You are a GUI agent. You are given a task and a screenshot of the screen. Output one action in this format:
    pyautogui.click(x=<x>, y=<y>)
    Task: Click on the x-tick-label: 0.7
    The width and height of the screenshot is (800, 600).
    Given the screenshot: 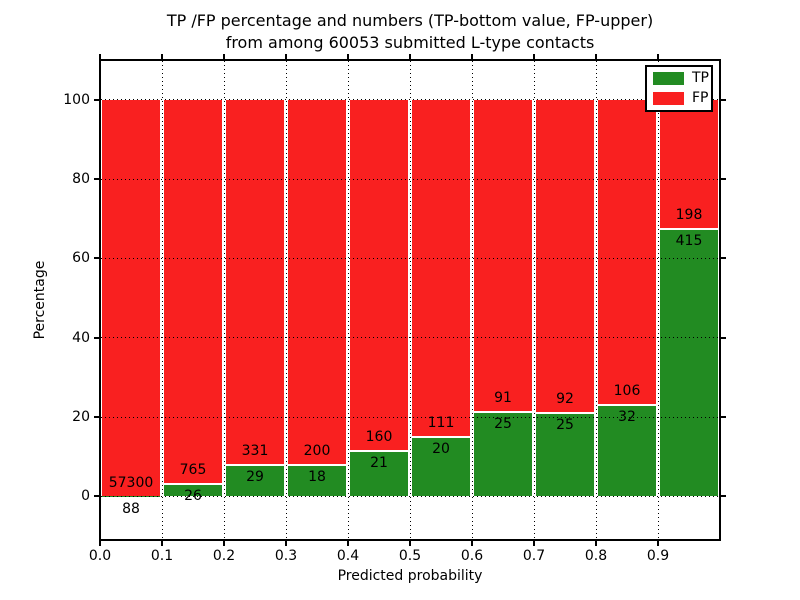 What is the action you would take?
    pyautogui.click(x=534, y=556)
    